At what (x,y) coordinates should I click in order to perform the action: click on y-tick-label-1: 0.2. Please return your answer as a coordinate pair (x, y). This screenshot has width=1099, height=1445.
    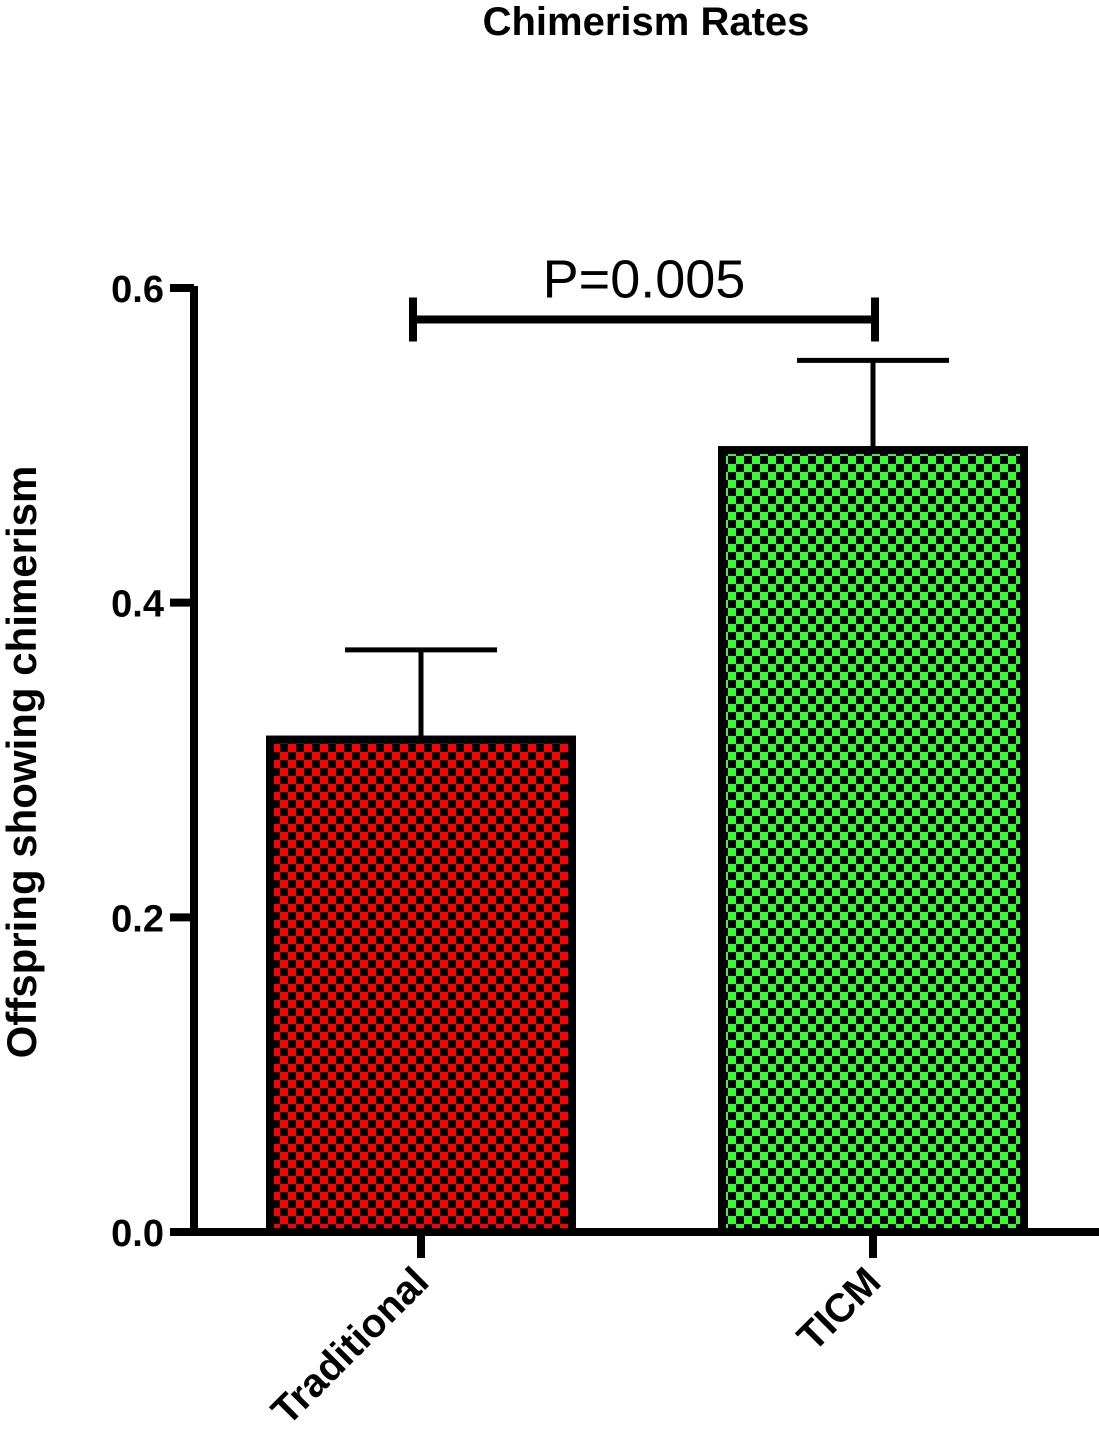
    Looking at the image, I should click on (137, 919).